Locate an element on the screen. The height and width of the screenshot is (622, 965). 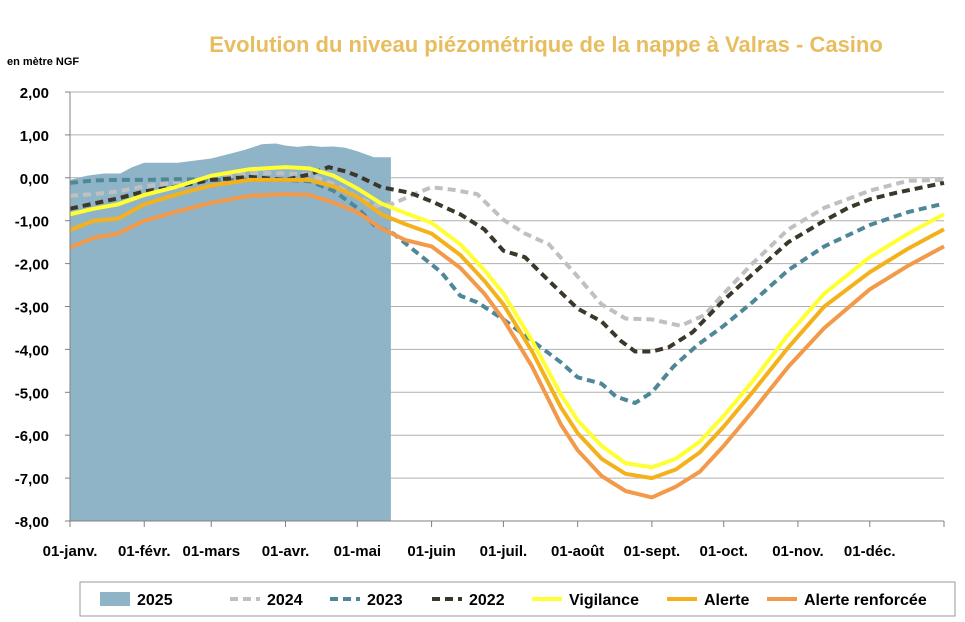
legend-frame is located at coordinates (517, 599).